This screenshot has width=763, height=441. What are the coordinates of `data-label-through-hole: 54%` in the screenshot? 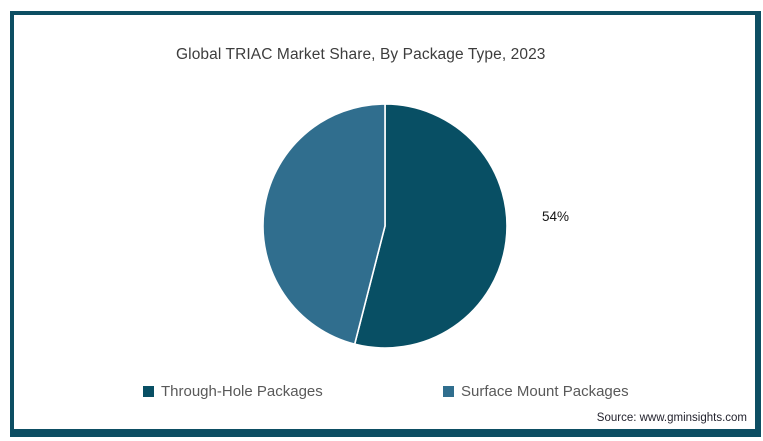 It's located at (556, 216).